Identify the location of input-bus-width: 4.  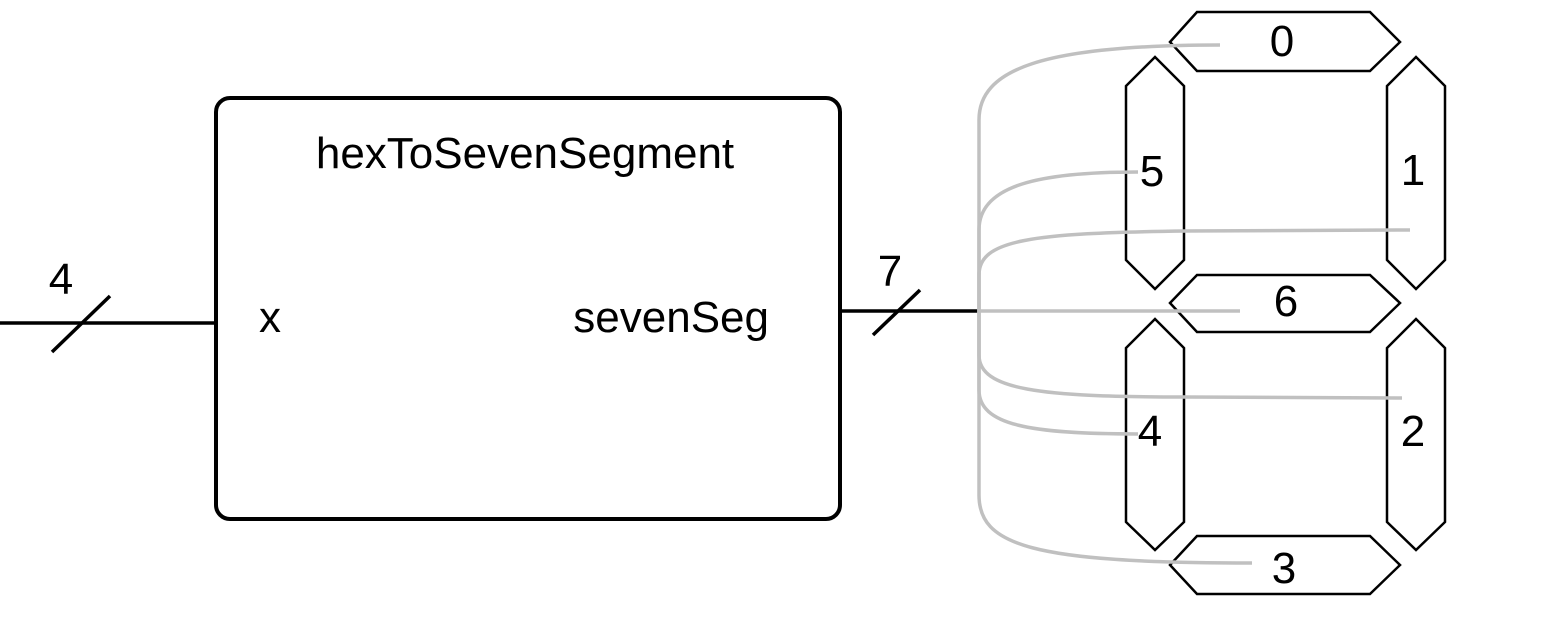
(61, 279).